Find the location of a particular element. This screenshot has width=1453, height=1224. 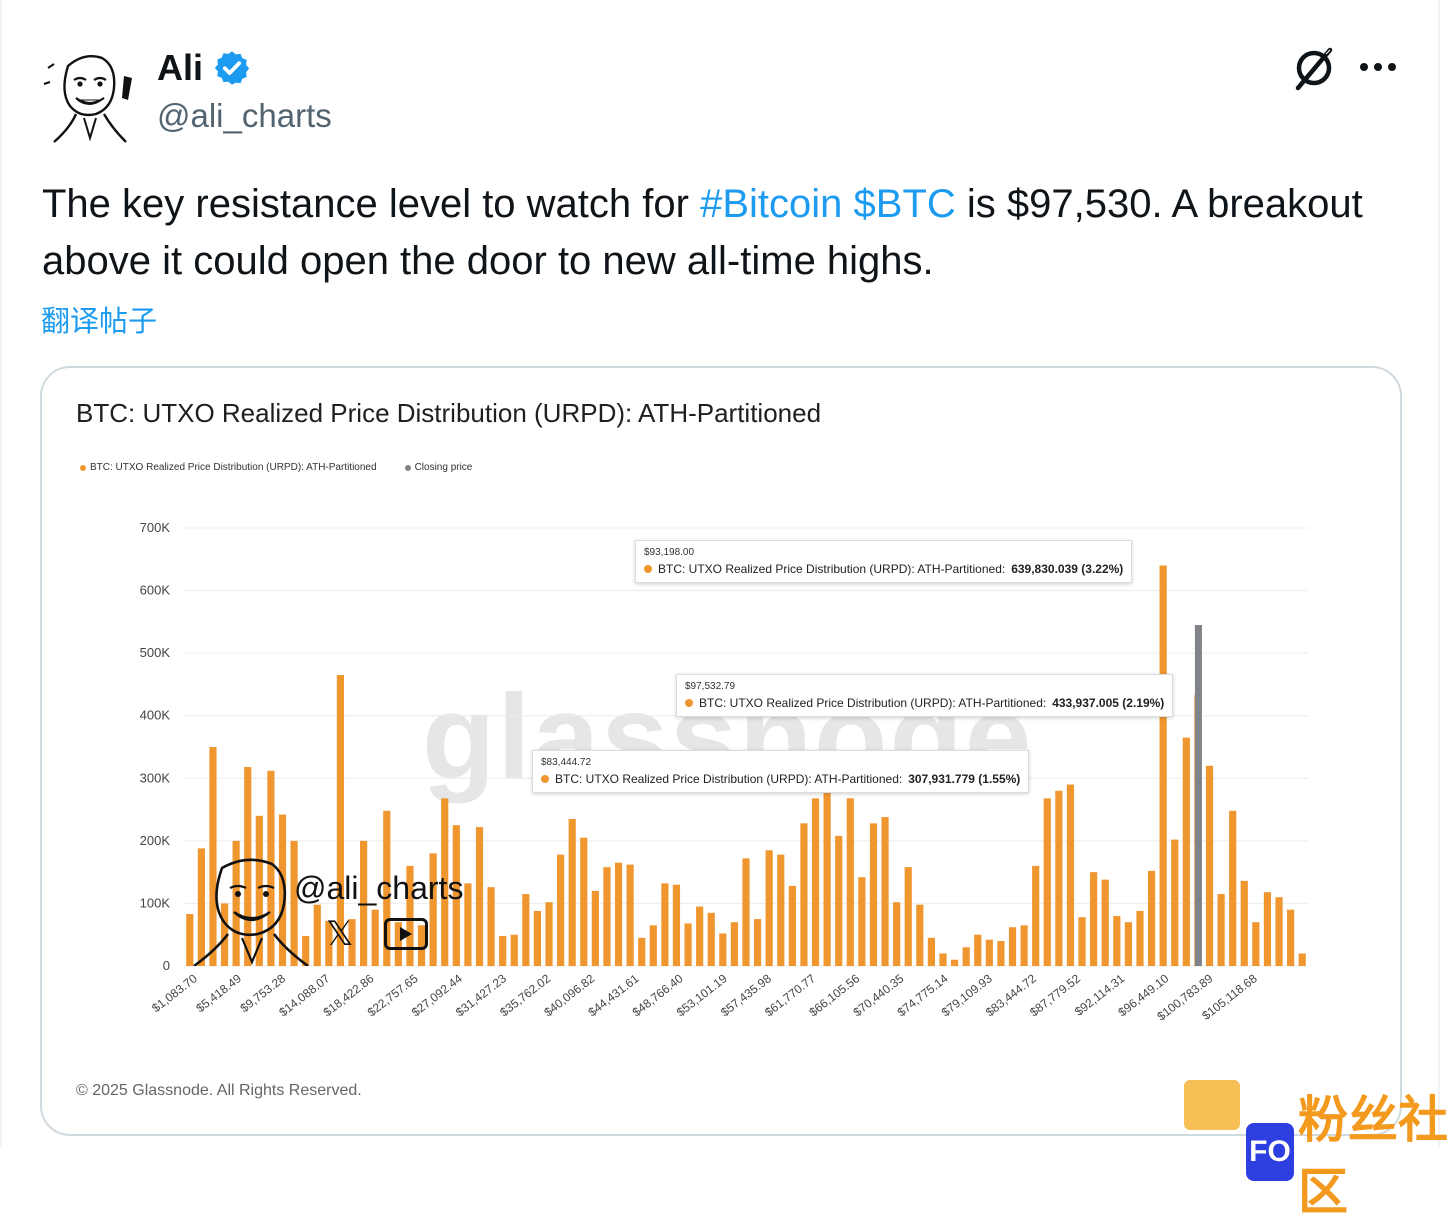

grok-icon is located at coordinates (1314, 68).